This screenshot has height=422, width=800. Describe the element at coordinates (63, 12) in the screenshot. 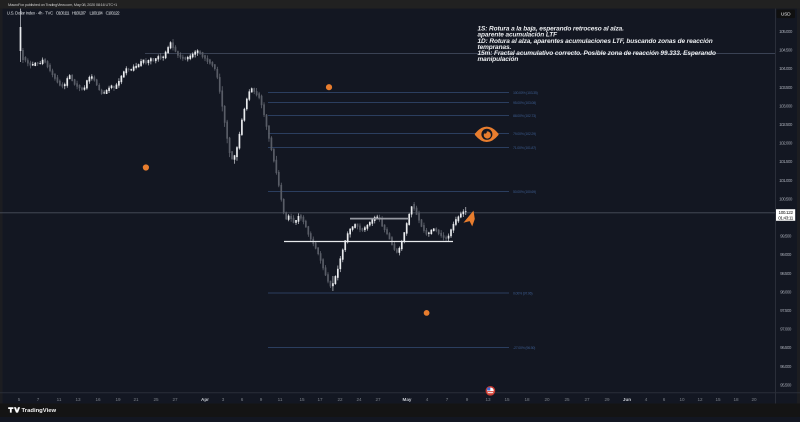

I see `svg-text: O100.111` at that location.